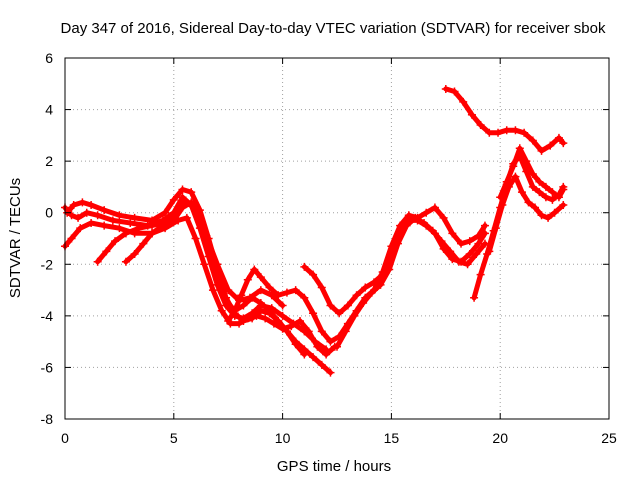 The height and width of the screenshot is (480, 640). Describe the element at coordinates (500, 438) in the screenshot. I see `x-tick-label: 20` at that location.